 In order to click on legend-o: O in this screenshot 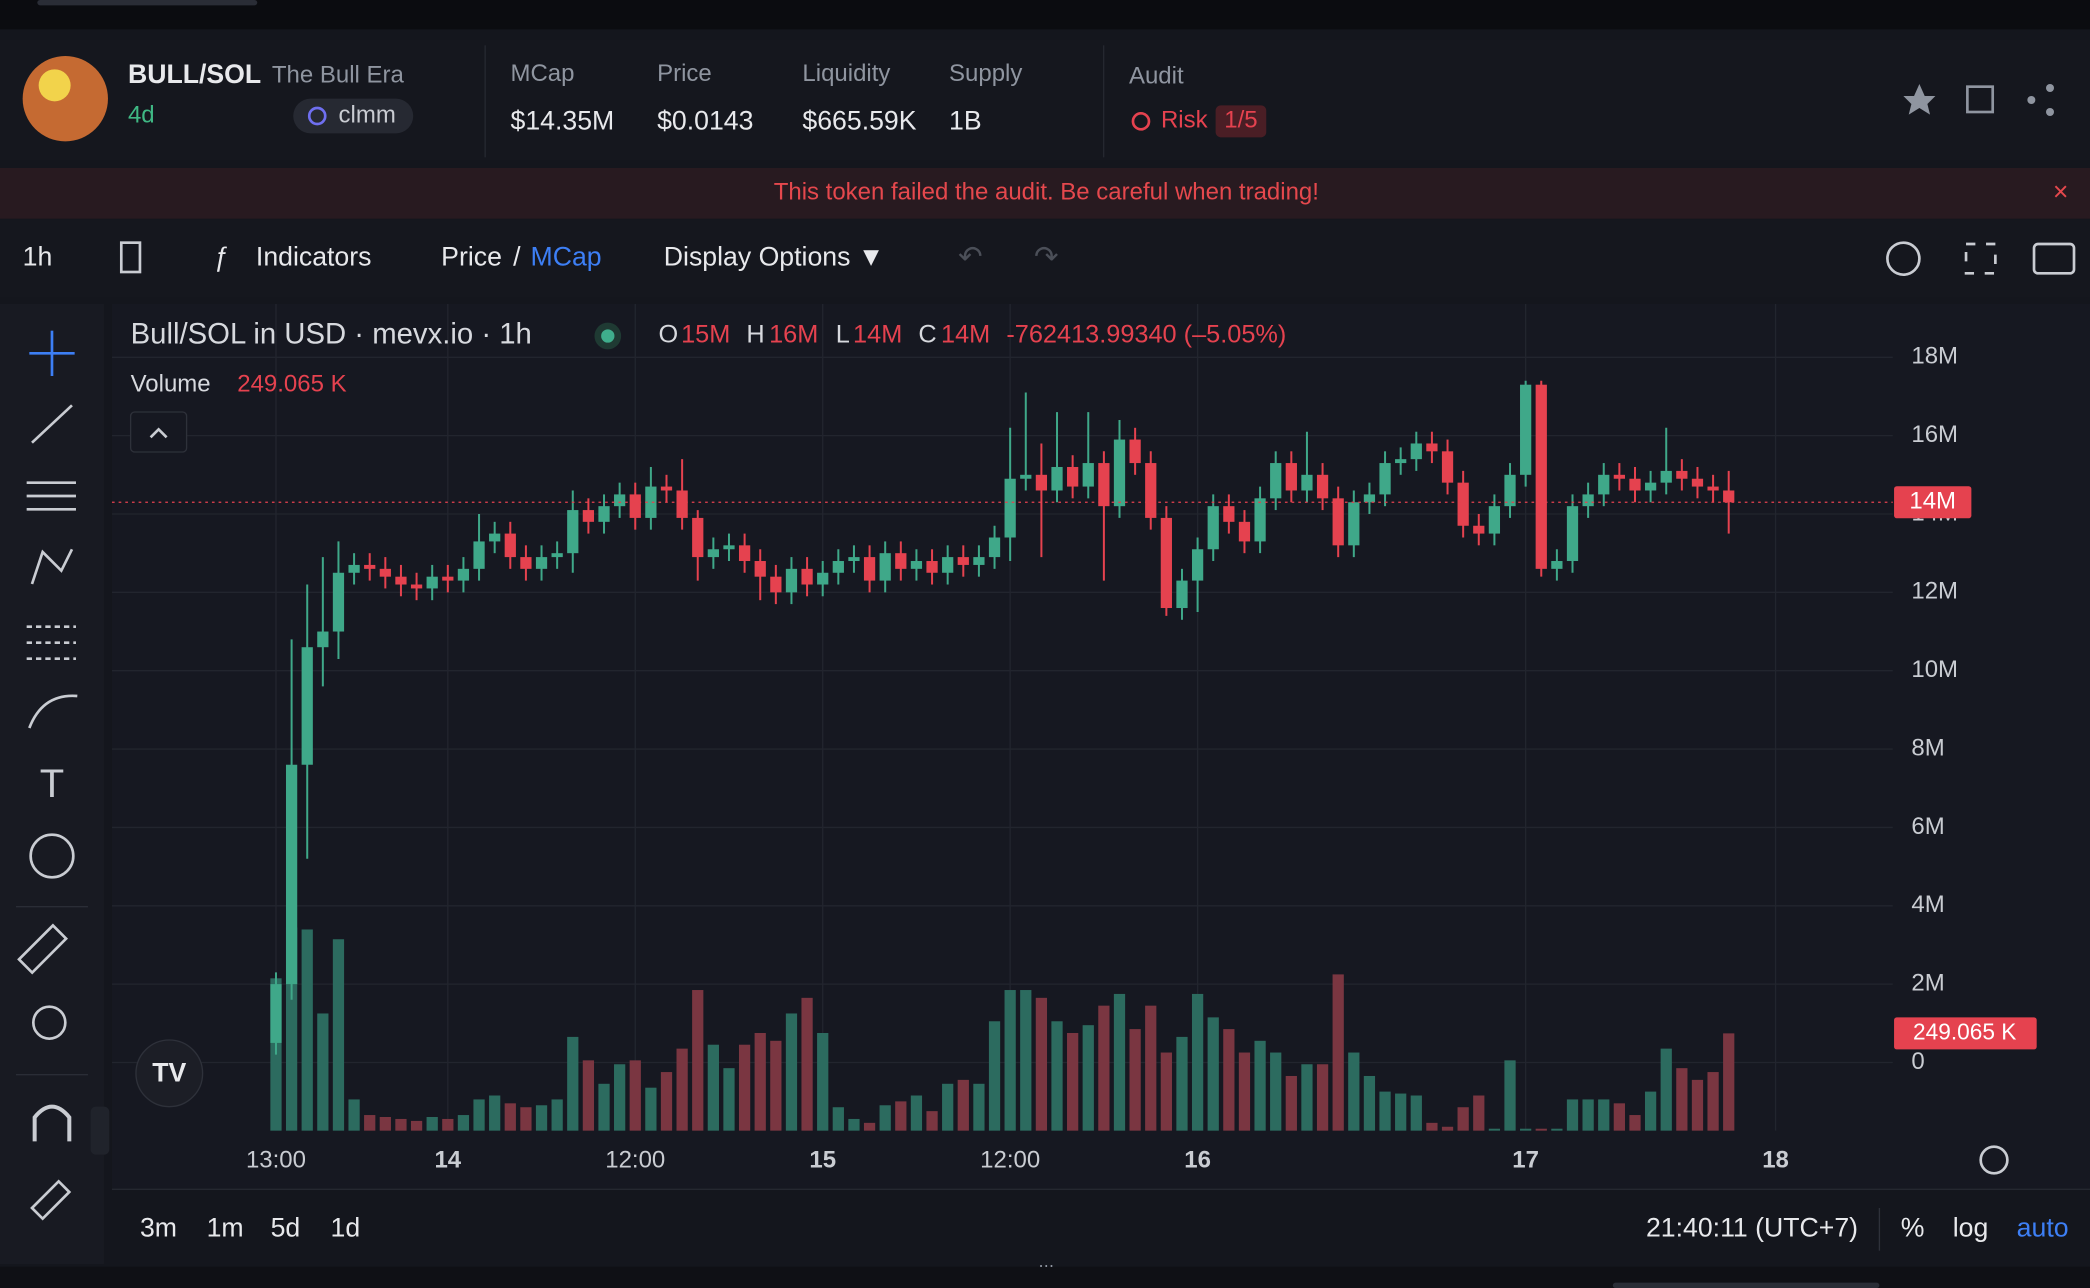, I will do `click(668, 335)`.